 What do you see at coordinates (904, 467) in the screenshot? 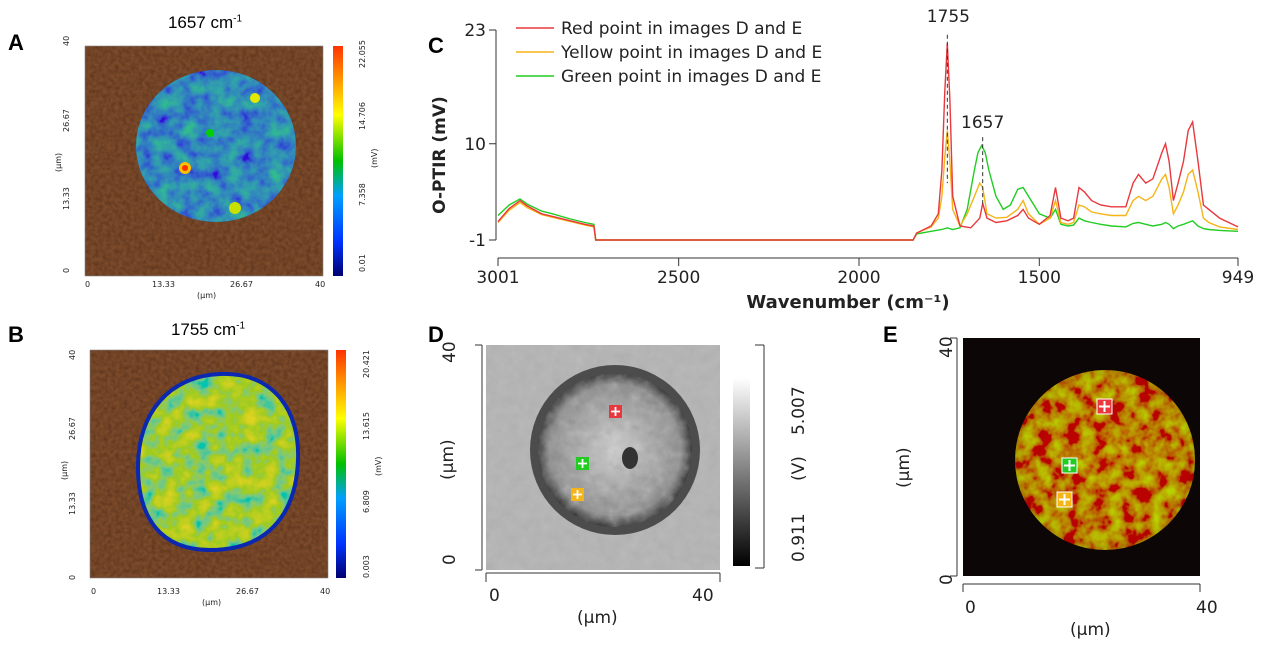
I see `panel-e-yunit: (µm)` at bounding box center [904, 467].